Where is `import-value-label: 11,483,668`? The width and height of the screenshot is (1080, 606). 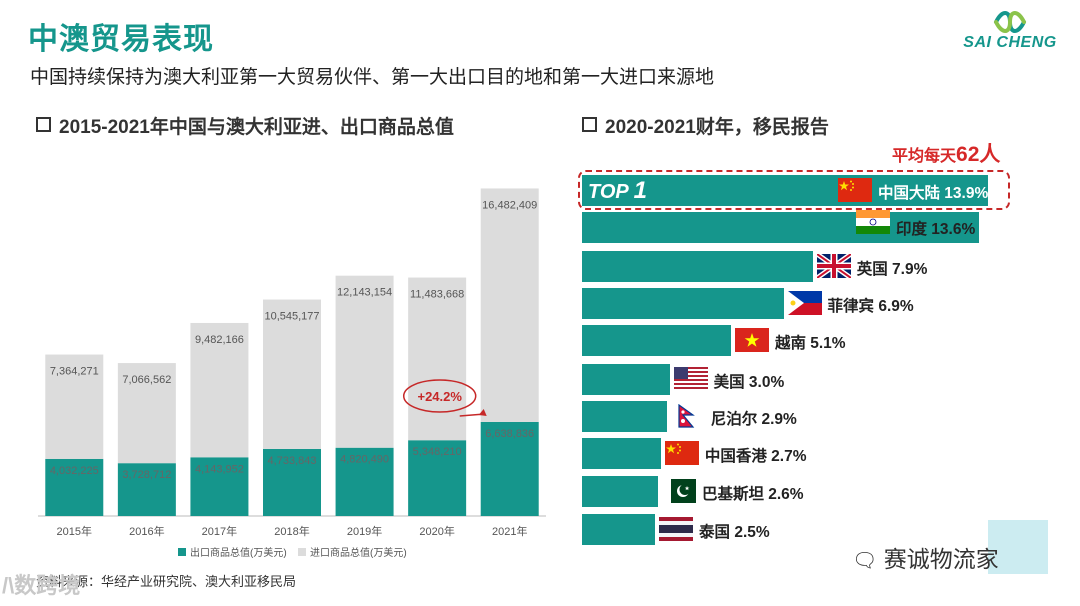
import-value-label: 11,483,668 is located at coordinates (437, 295).